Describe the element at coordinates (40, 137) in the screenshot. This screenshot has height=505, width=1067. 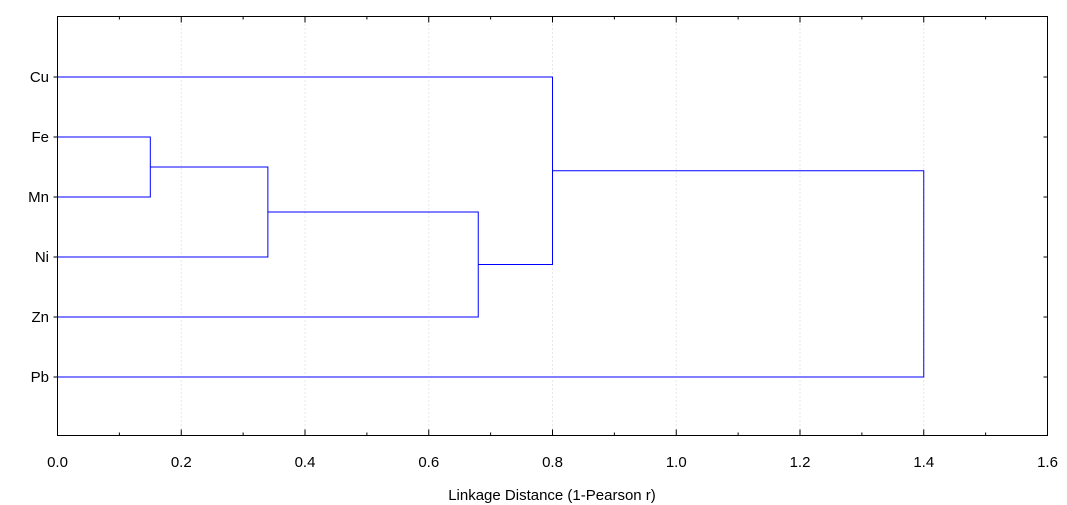
I see `leaf-label-fe: Fe` at that location.